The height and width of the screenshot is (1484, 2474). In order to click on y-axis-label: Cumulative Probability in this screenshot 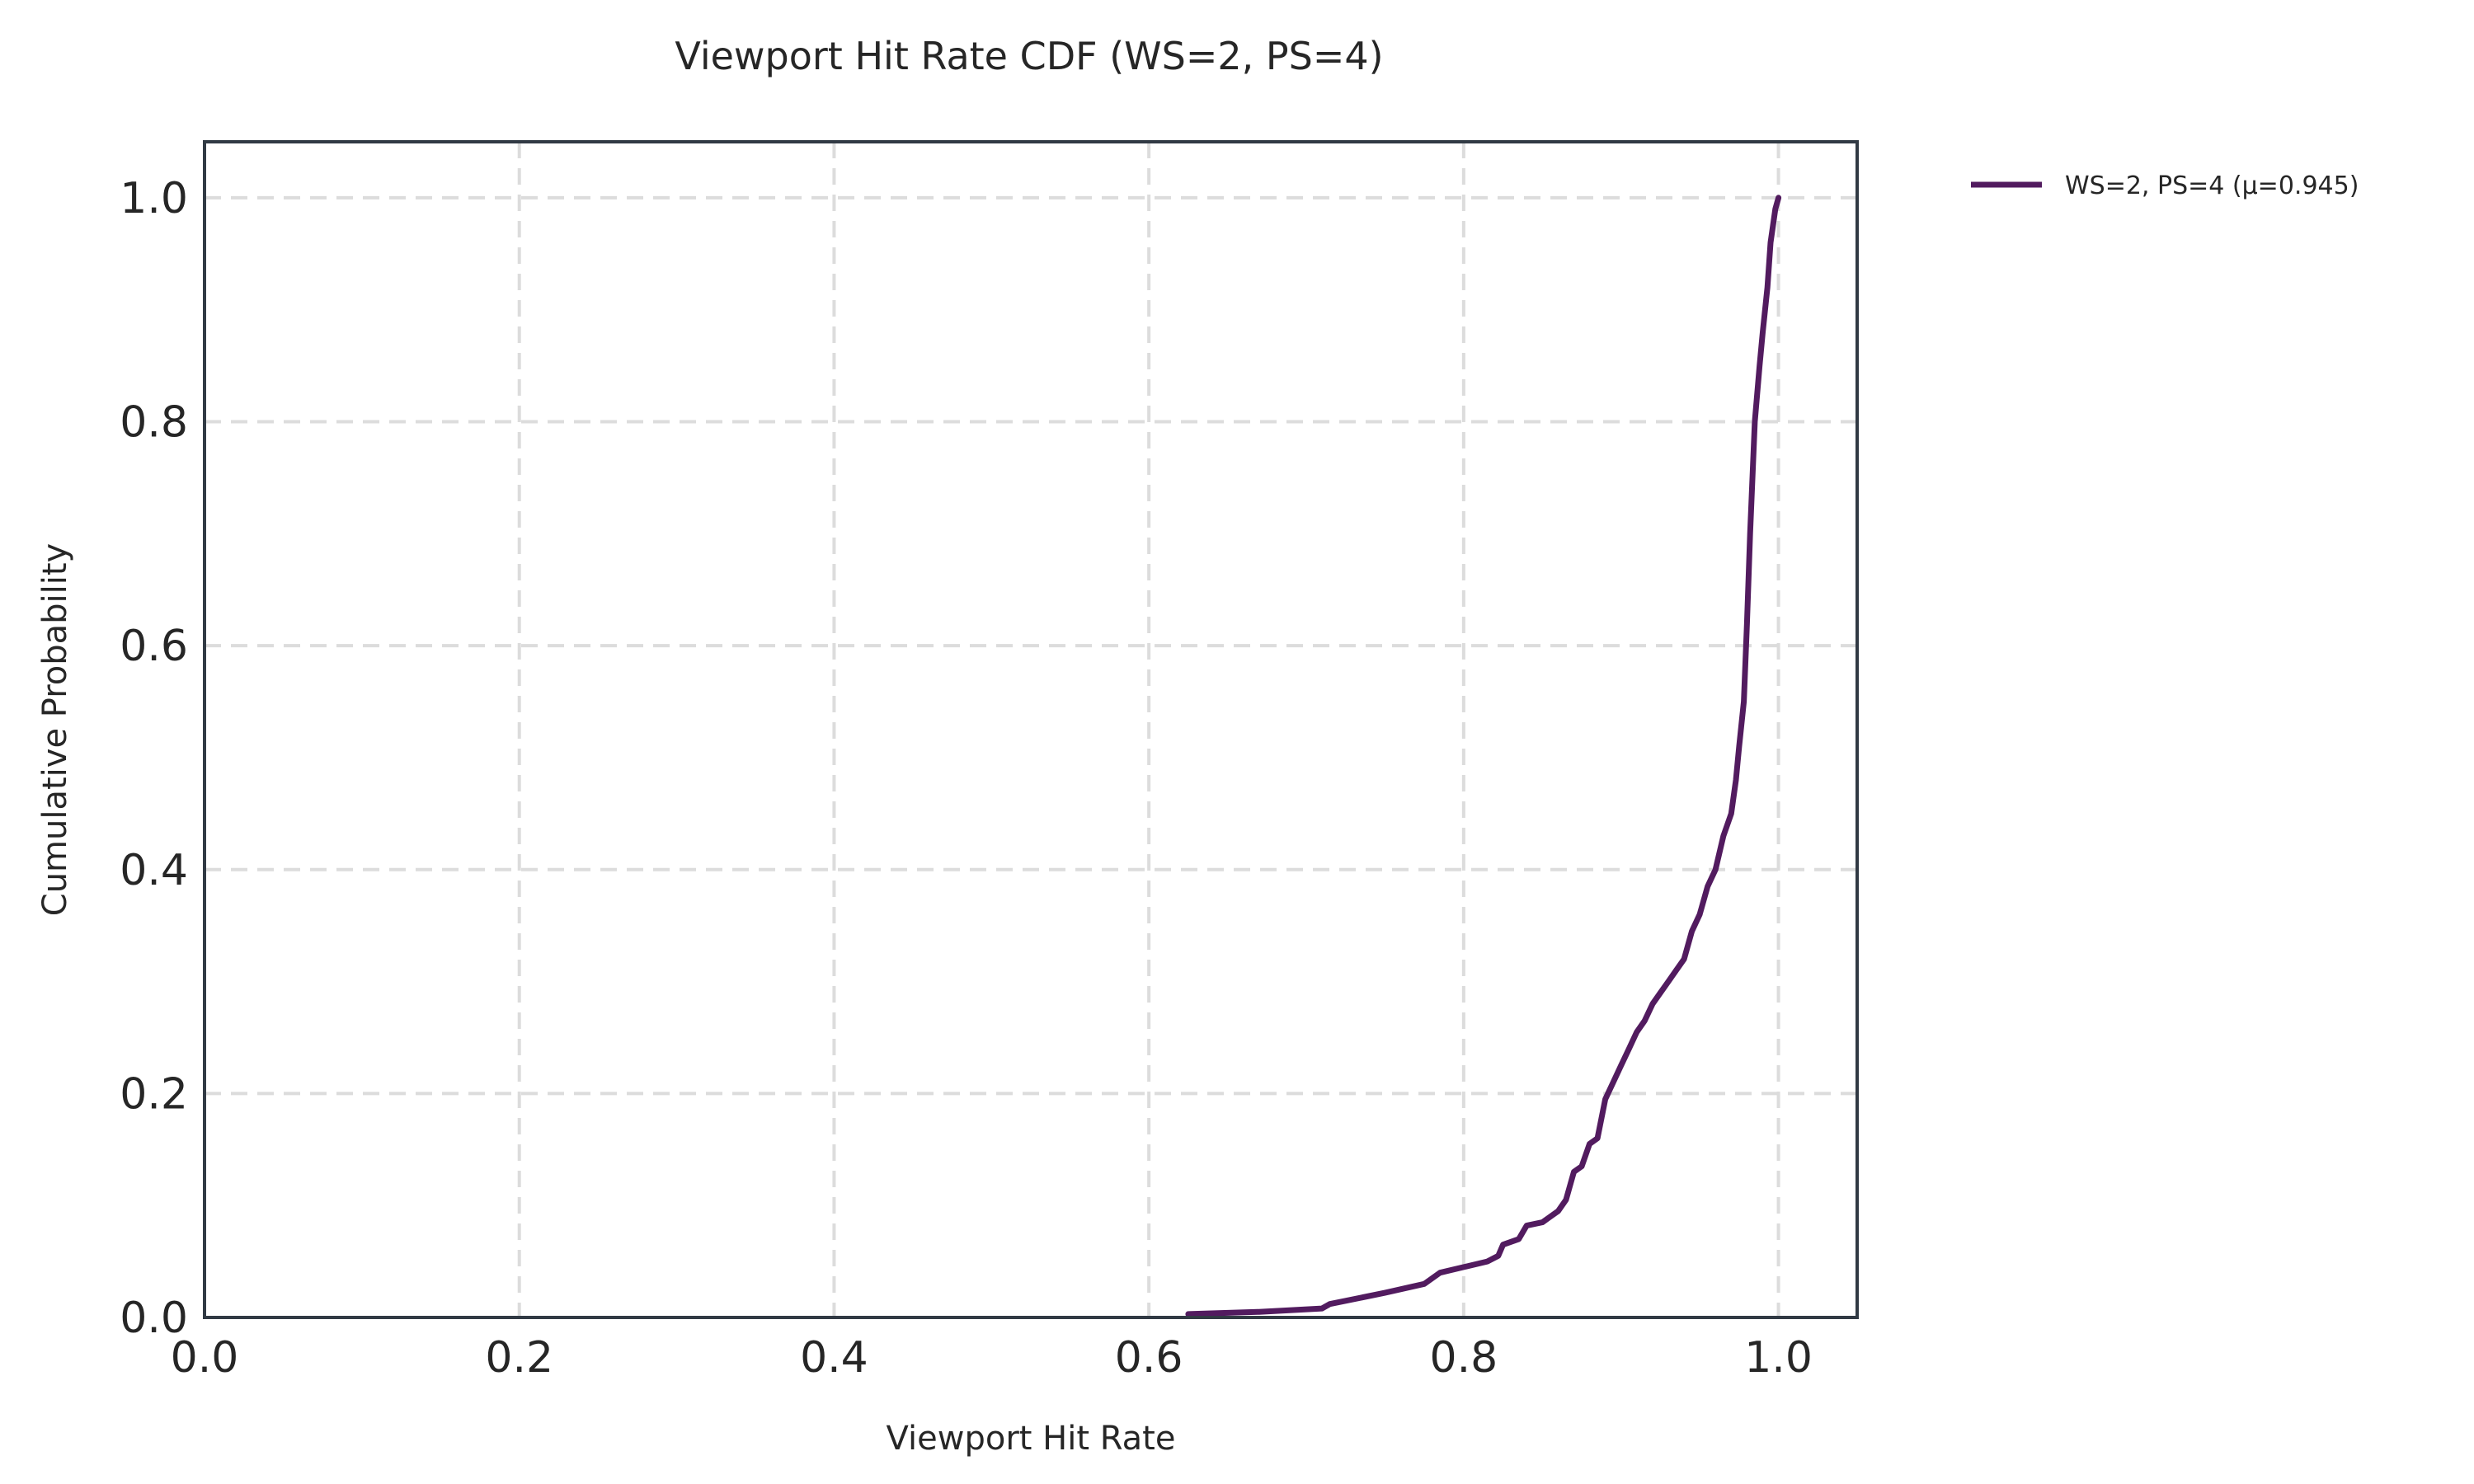, I will do `click(55, 729)`.